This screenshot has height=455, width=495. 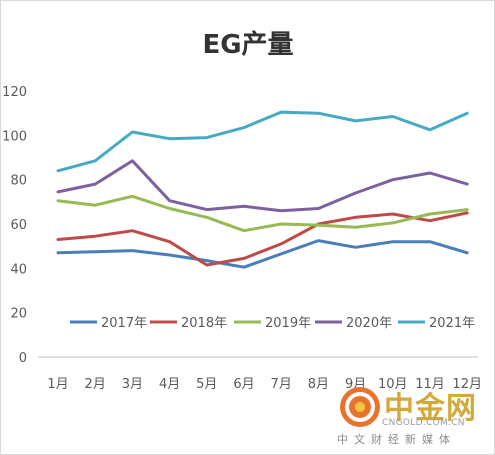 What do you see at coordinates (281, 384) in the screenshot?
I see `x-tick-label: 7月` at bounding box center [281, 384].